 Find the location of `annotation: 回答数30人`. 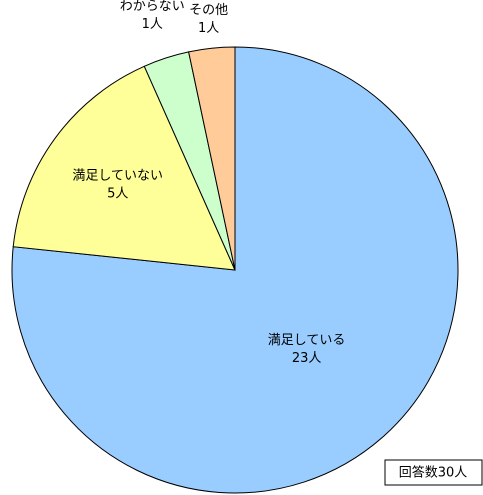

annotation: 回答数30人 is located at coordinates (433, 473).